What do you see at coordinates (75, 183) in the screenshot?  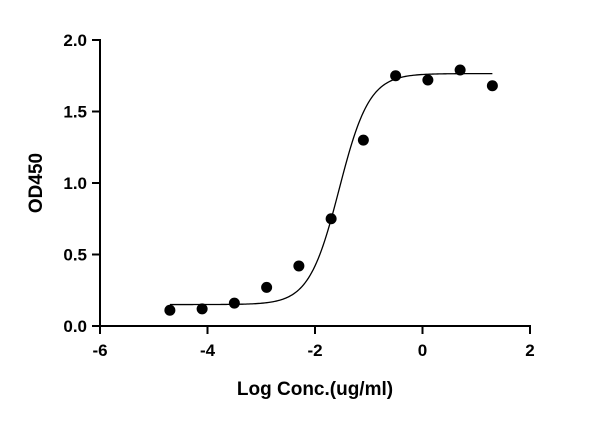 I see `y-tick-label: 1.0` at bounding box center [75, 183].